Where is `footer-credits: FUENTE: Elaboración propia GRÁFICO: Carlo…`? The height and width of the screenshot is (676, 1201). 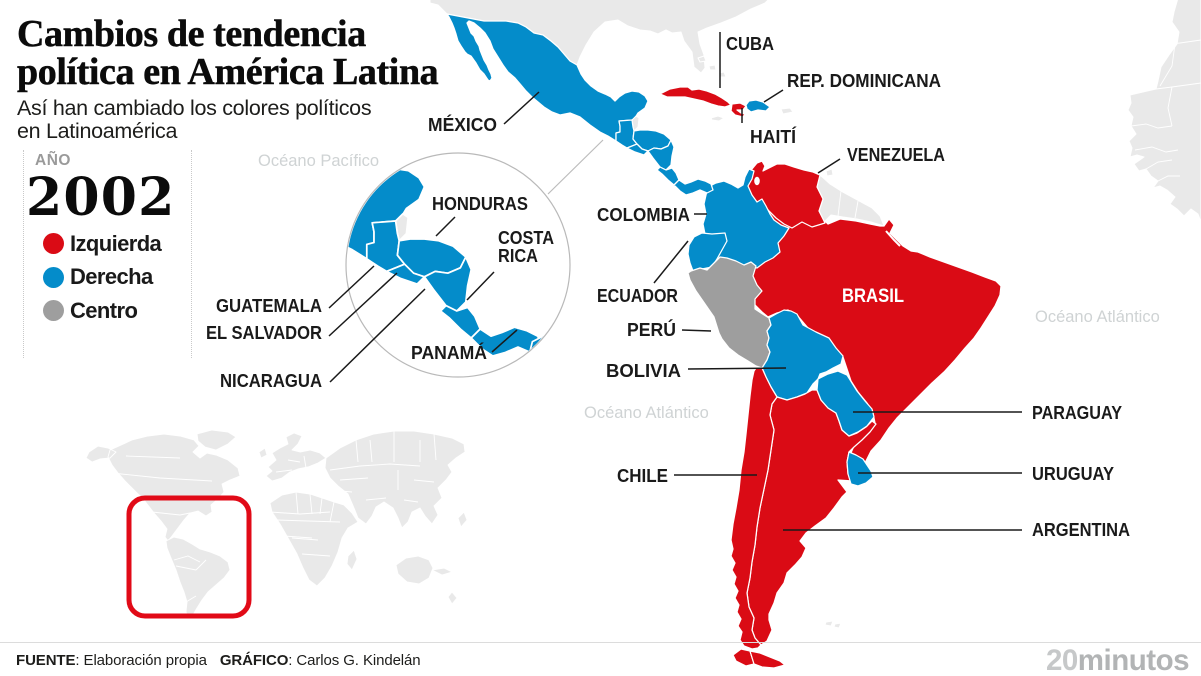 footer-credits: FUENTE: Elaboración propia GRÁFICO: Carlo… is located at coordinates (218, 660).